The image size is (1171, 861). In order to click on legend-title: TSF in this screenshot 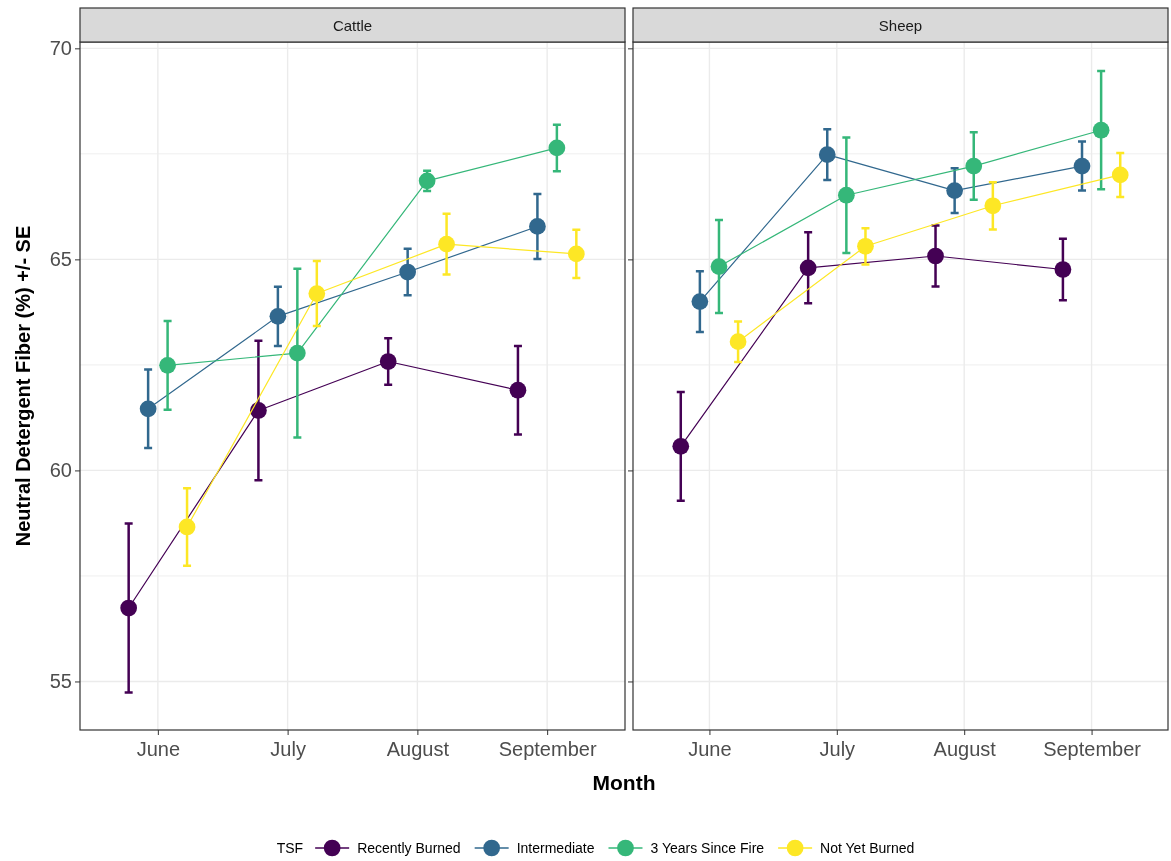, I will do `click(290, 847)`.